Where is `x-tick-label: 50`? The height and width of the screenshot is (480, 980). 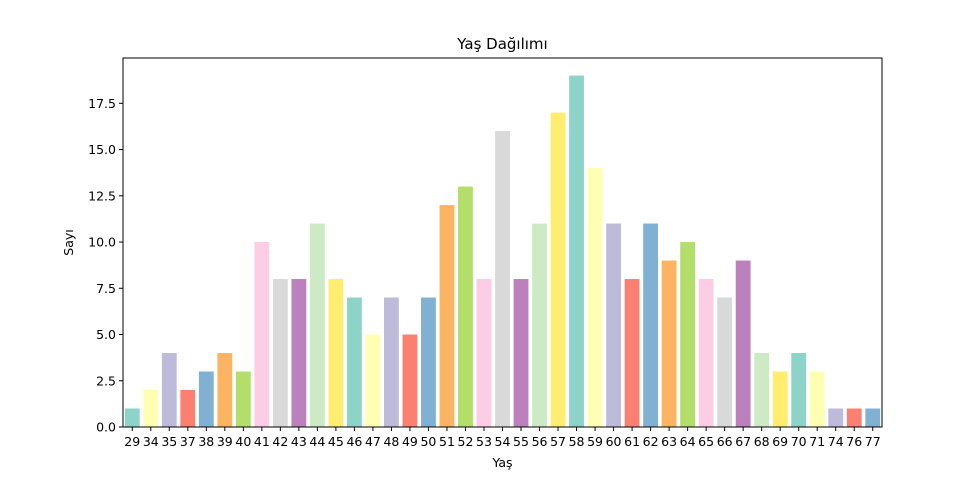
x-tick-label: 50 is located at coordinates (428, 441).